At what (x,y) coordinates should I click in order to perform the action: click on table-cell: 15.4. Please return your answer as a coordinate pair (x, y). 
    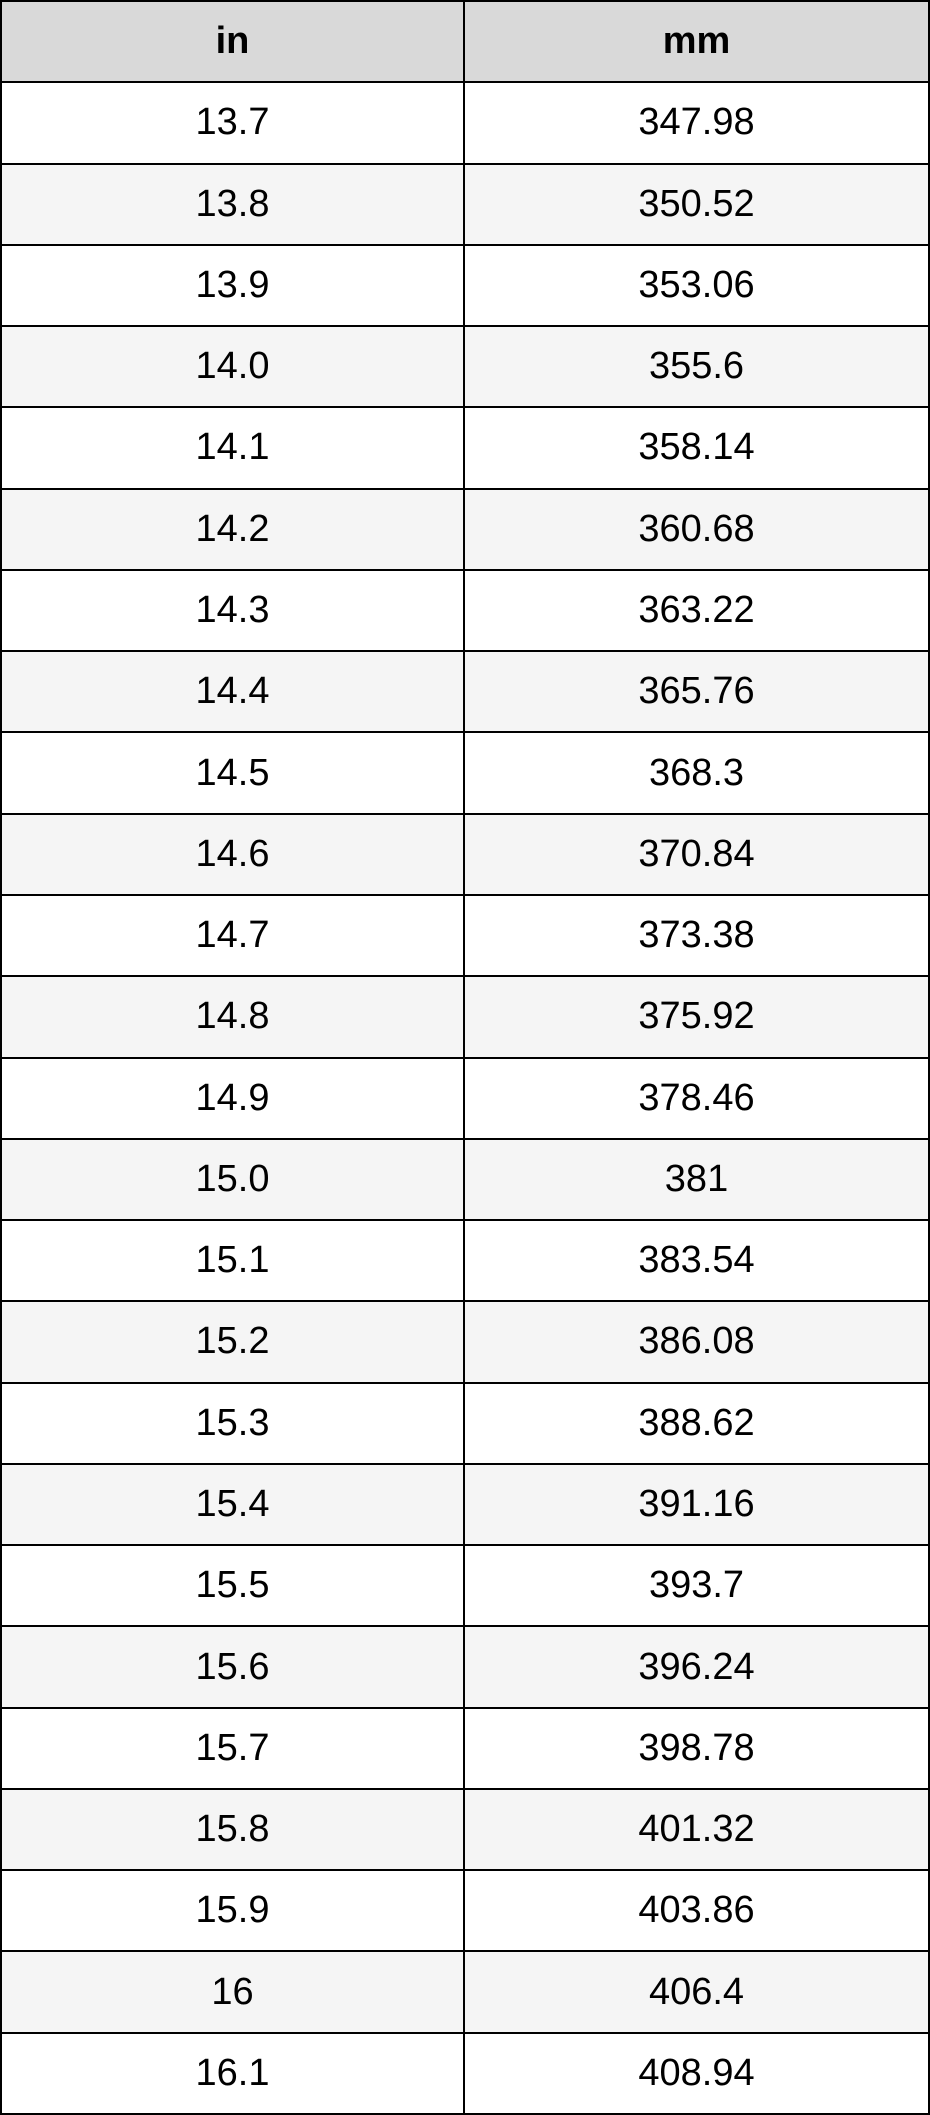
    Looking at the image, I should click on (232, 1504).